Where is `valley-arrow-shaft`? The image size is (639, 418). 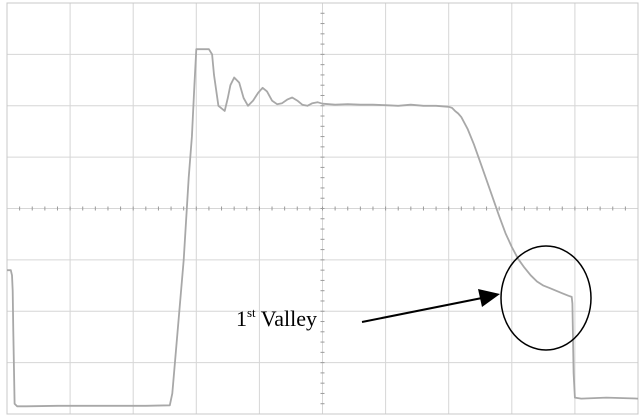
valley-arrow-shaft is located at coordinates (422, 310).